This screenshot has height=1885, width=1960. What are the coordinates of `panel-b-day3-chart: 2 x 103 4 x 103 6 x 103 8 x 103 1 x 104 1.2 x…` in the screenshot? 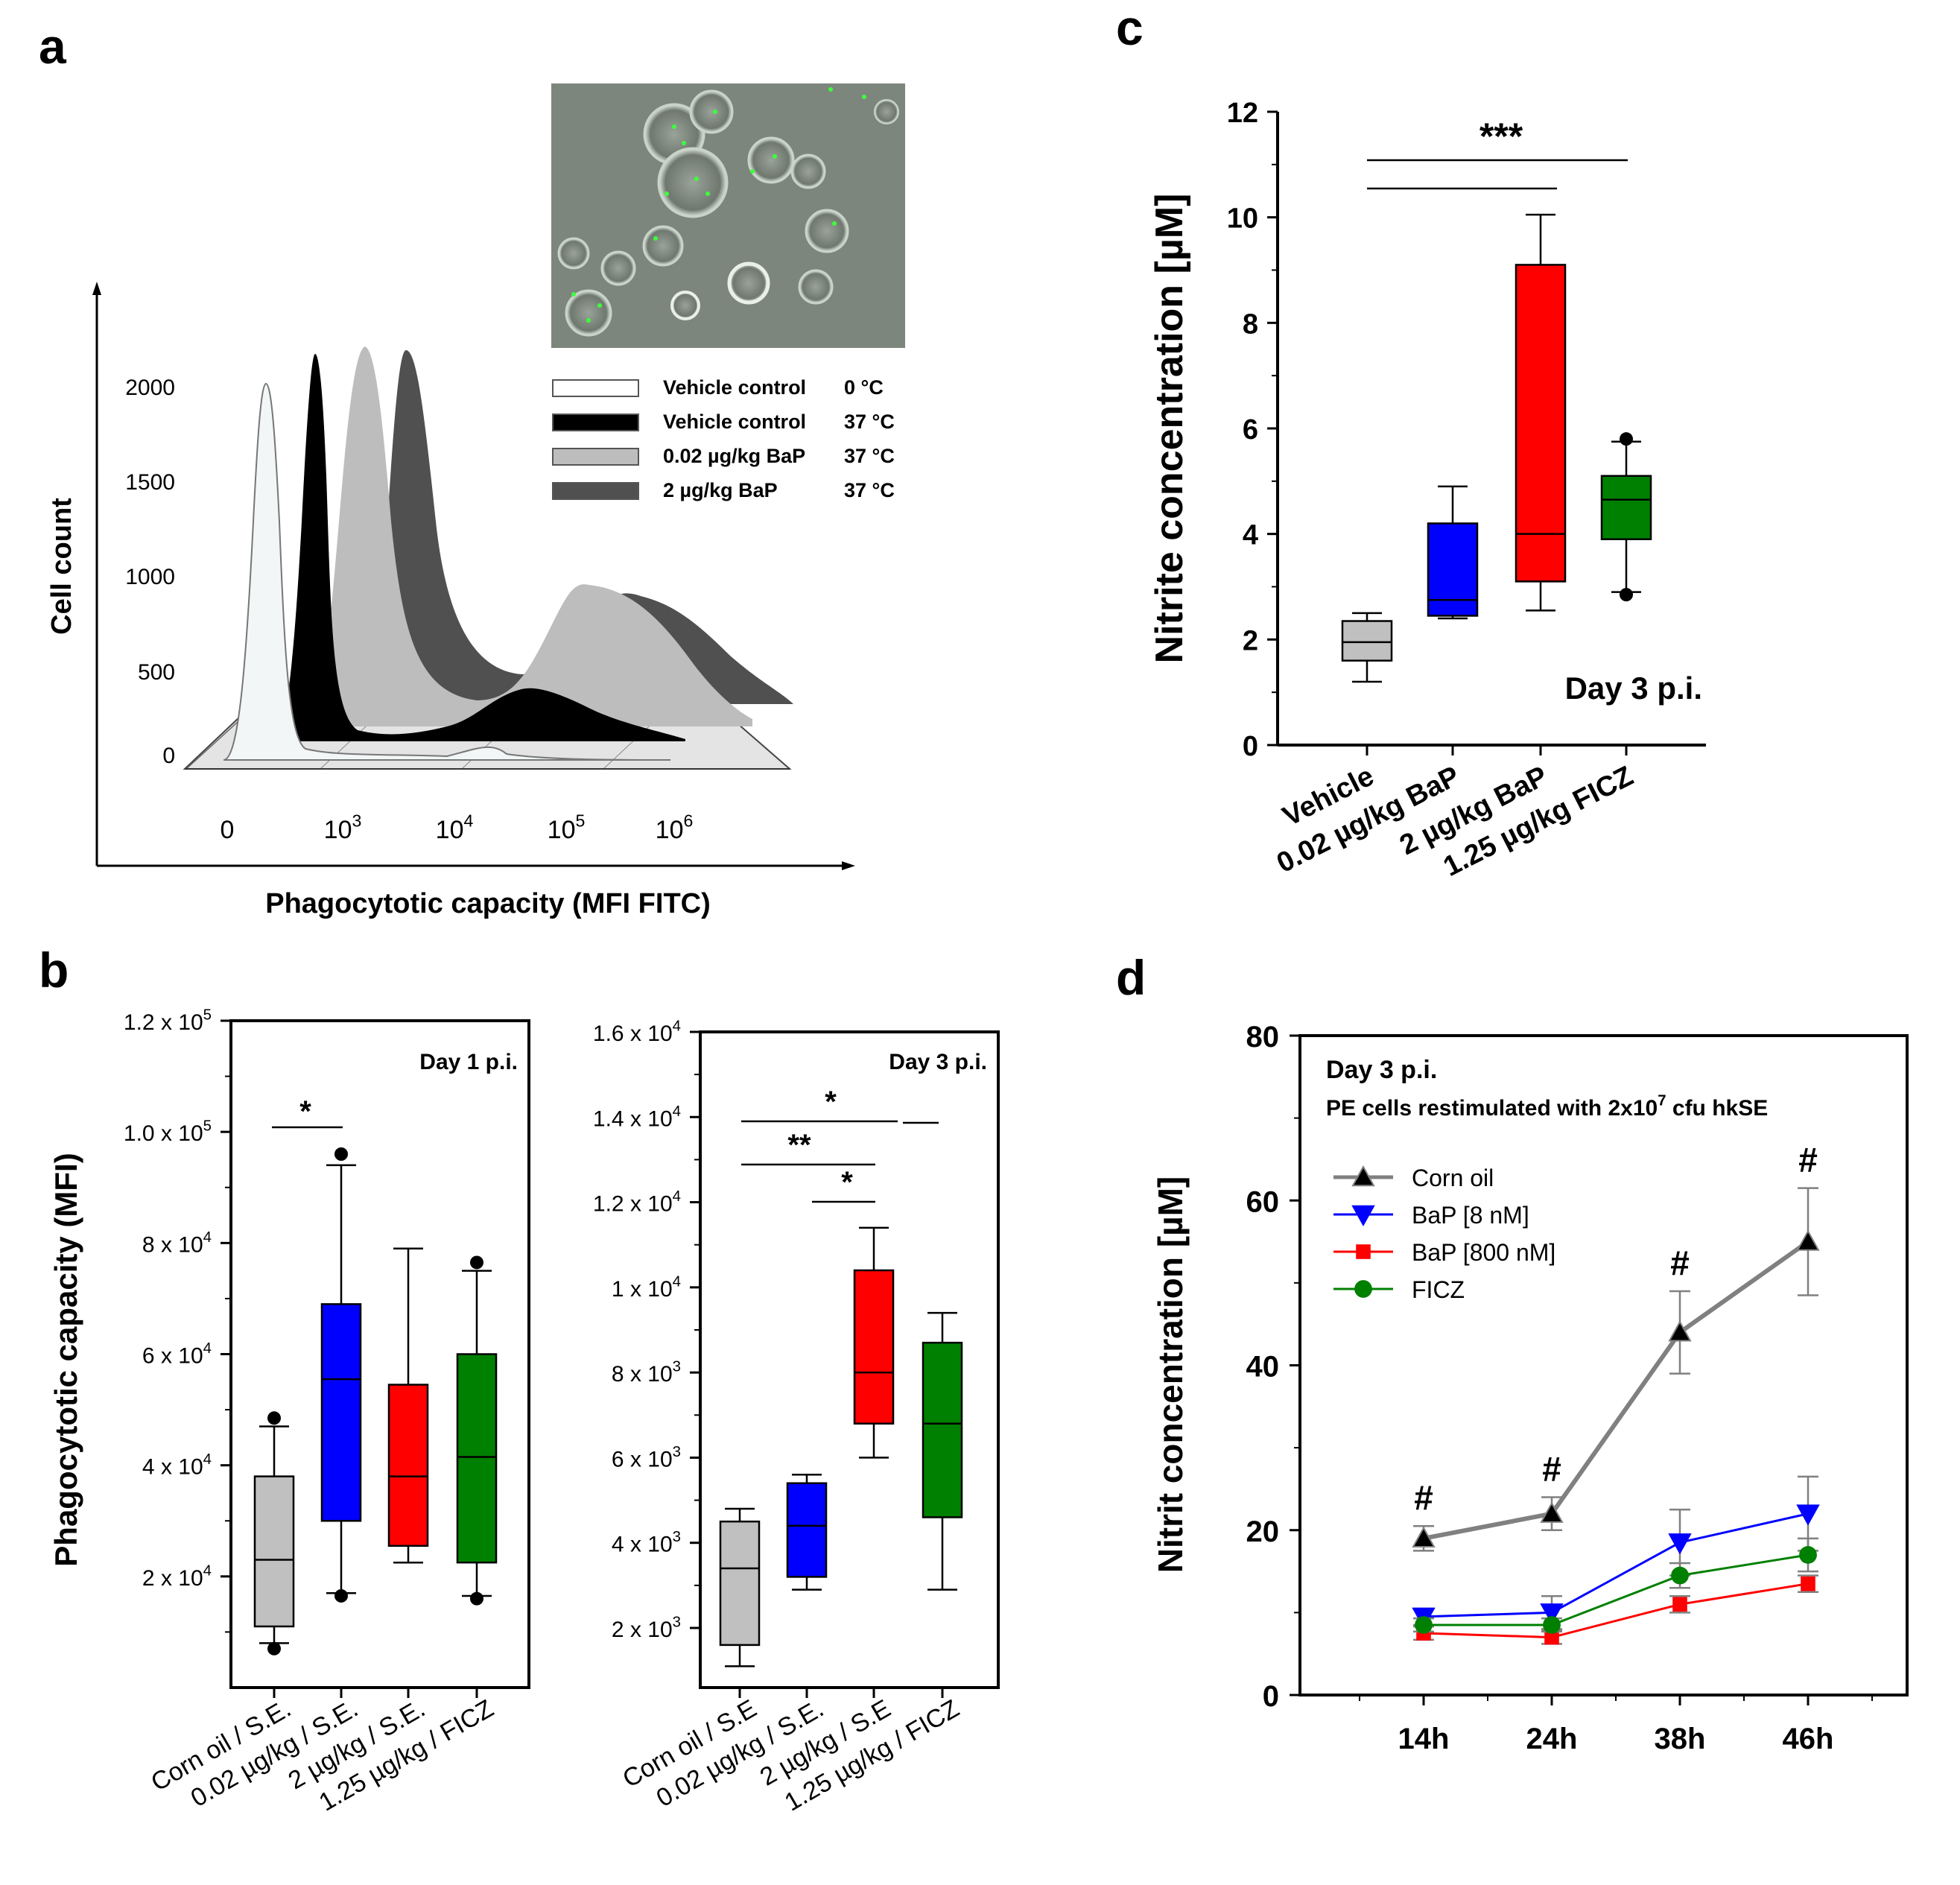 It's located at (796, 1418).